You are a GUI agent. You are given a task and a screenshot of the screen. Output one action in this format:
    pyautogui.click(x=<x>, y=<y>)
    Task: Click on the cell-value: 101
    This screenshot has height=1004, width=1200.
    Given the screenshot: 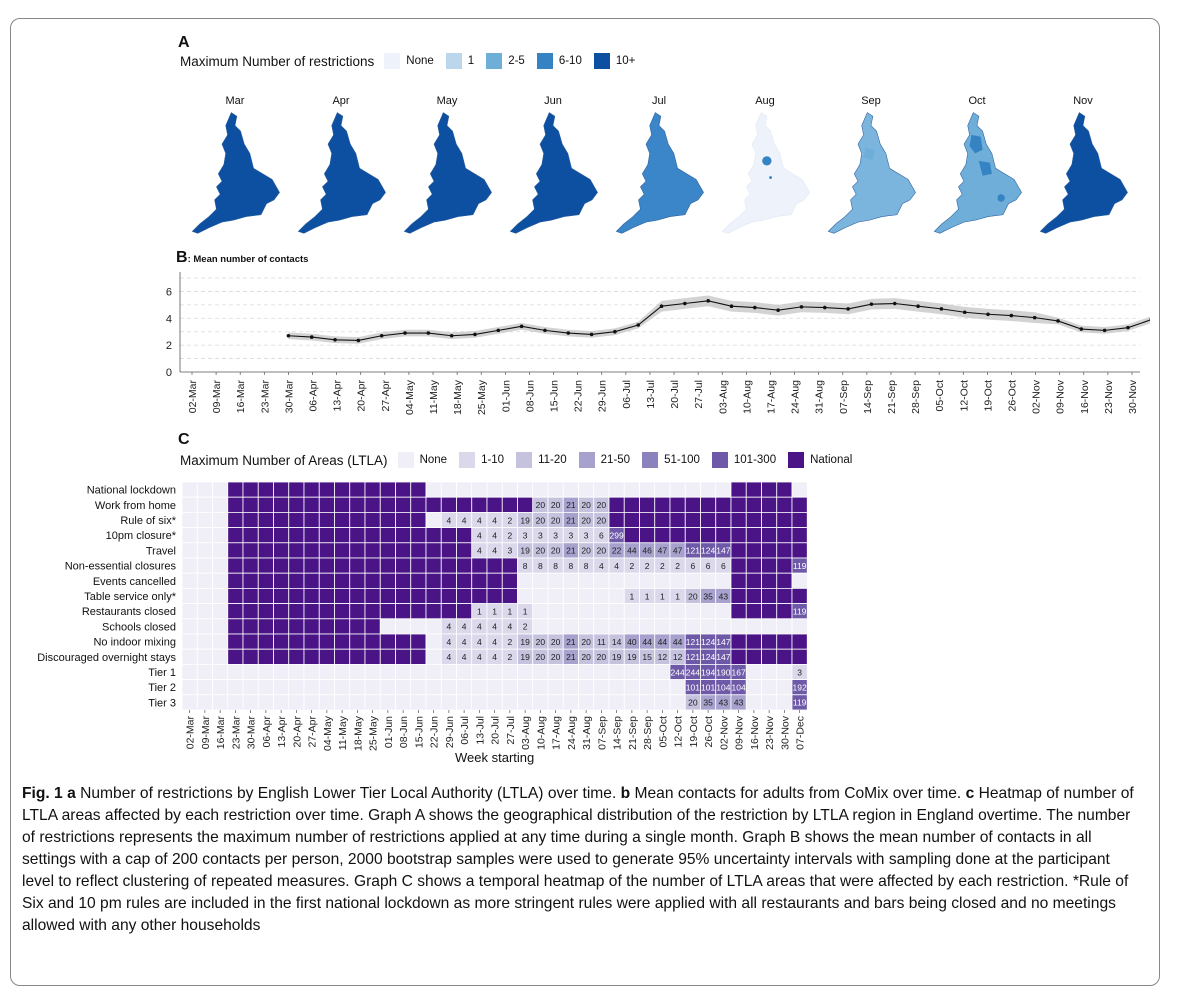 What is the action you would take?
    pyautogui.click(x=693, y=688)
    